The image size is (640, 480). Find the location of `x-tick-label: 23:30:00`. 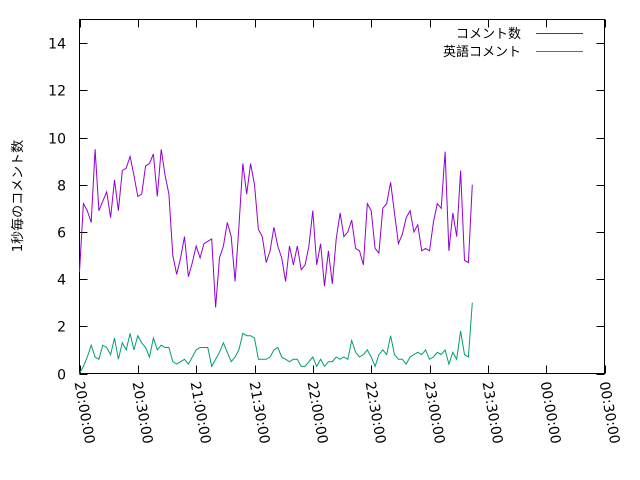

x-tick-label: 23:30:00 is located at coordinates (492, 412).